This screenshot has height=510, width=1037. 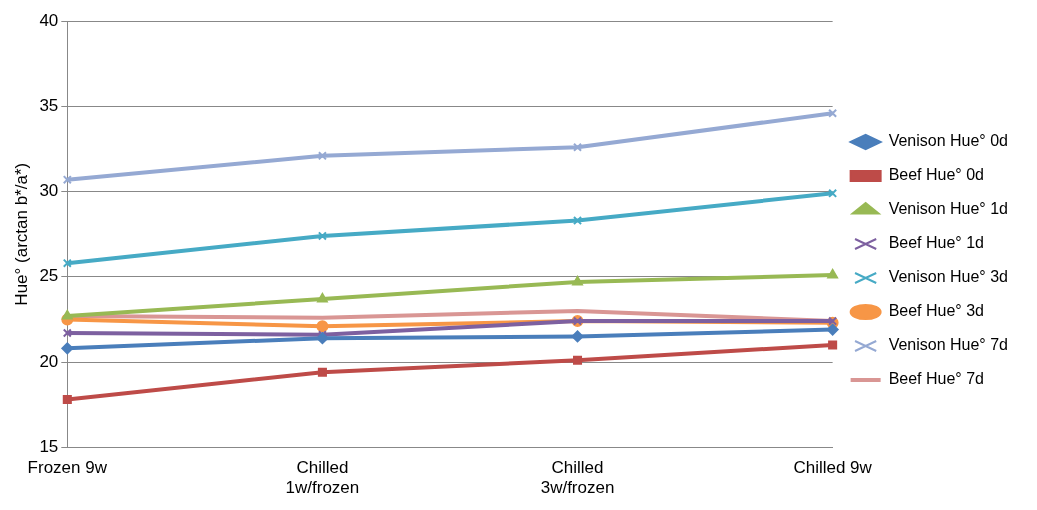 I want to click on legend-label: Beef Hue° 0d, so click(x=936, y=175).